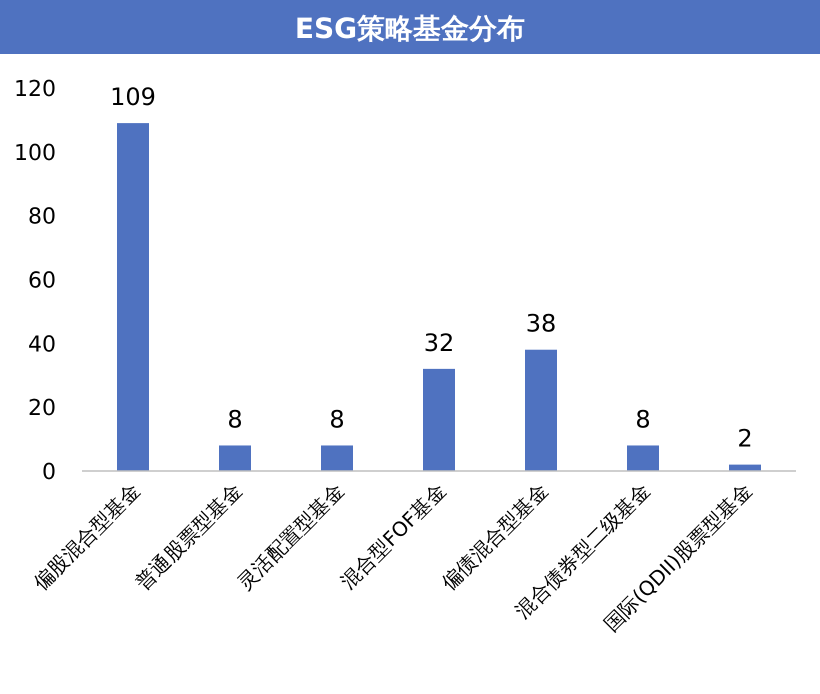 Image resolution: width=820 pixels, height=694 pixels. I want to click on y-tick-label: 0, so click(49, 472).